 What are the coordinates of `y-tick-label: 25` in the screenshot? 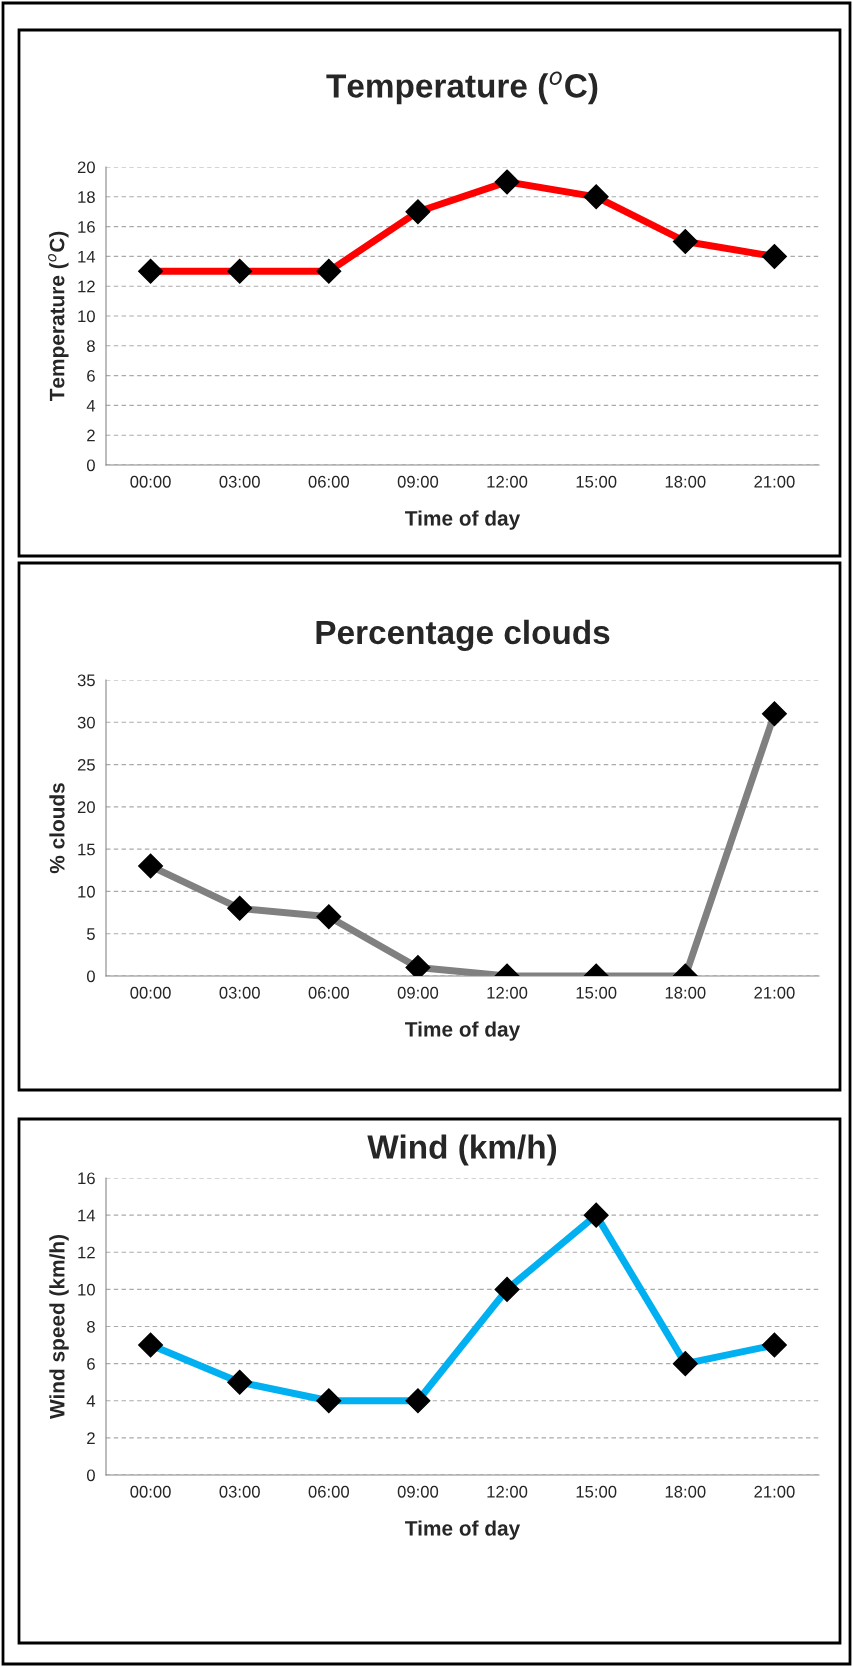 It's located at (86, 764).